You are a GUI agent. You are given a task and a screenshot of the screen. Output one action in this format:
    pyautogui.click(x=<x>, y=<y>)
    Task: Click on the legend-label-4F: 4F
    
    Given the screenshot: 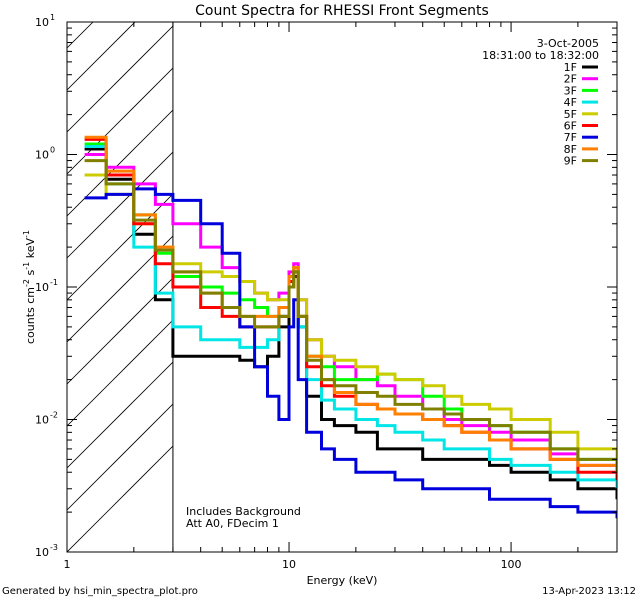 What is the action you would take?
    pyautogui.click(x=570, y=102)
    